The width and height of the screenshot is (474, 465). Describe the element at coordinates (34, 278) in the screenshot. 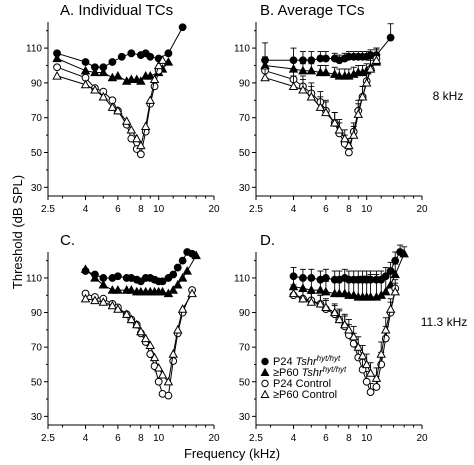

I see `y-tick-label: 110` at that location.